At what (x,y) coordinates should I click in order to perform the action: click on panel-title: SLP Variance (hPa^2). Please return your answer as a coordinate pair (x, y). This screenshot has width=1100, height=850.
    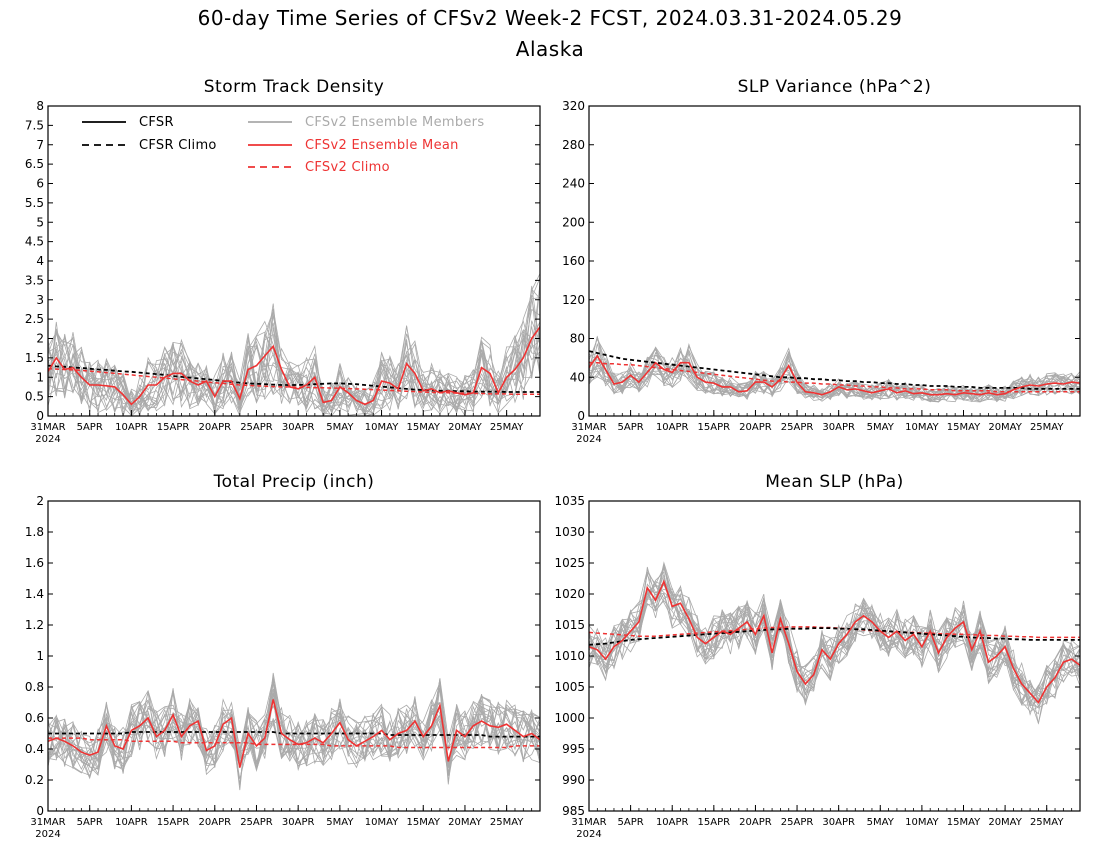
    Looking at the image, I should click on (835, 87).